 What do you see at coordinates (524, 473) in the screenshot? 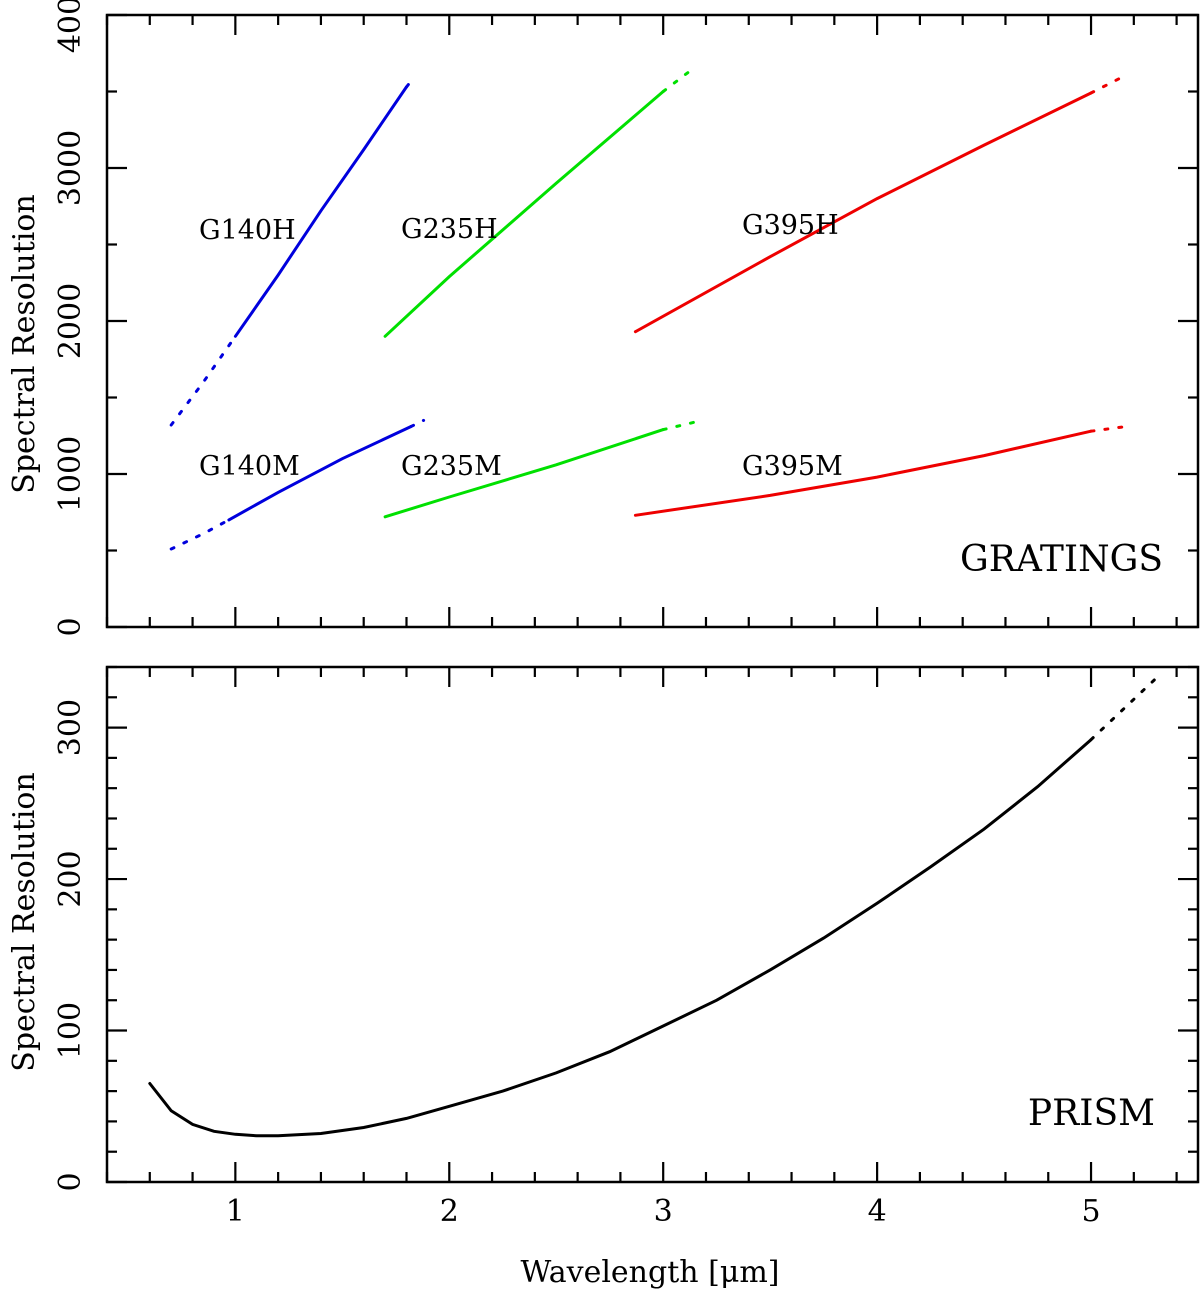
I see `series-g235m-line` at bounding box center [524, 473].